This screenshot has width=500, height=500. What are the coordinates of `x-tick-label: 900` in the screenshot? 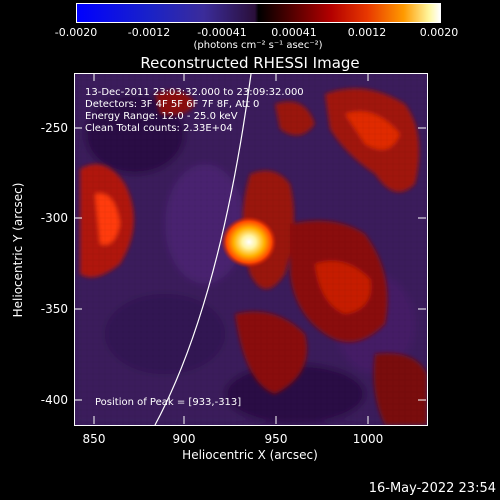 It's located at (184, 439).